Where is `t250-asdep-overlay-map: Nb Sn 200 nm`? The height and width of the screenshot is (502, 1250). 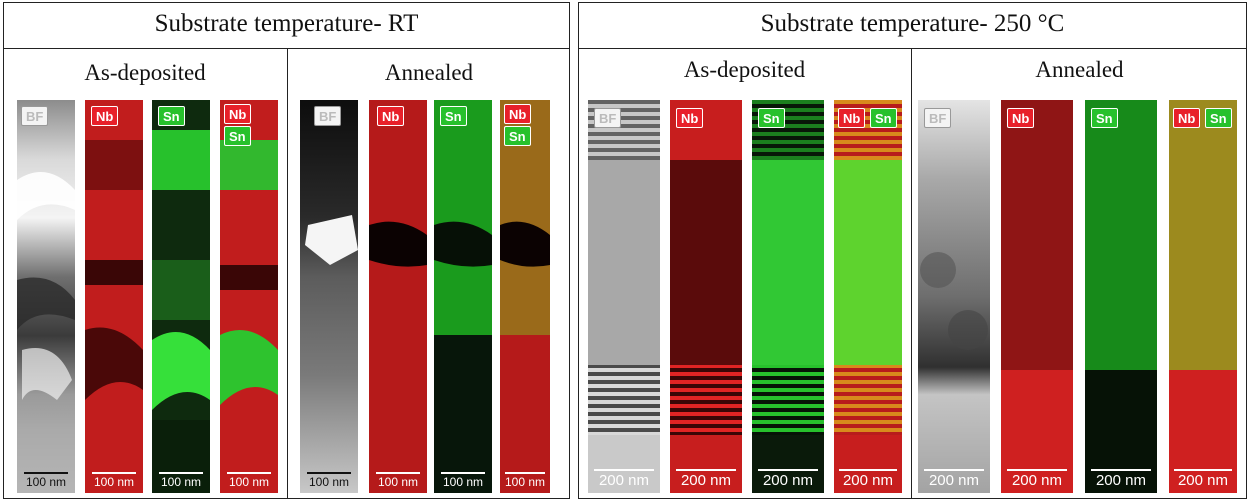 t250-asdep-overlay-map: Nb Sn 200 nm is located at coordinates (868, 296).